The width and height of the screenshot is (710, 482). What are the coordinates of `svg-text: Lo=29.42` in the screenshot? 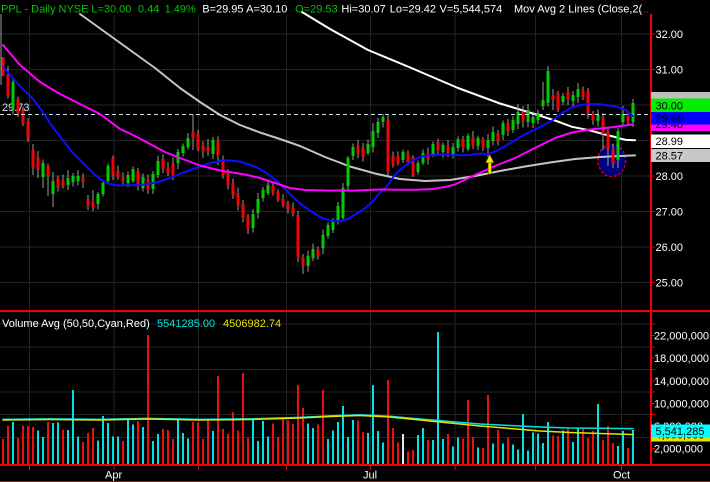 It's located at (413, 10).